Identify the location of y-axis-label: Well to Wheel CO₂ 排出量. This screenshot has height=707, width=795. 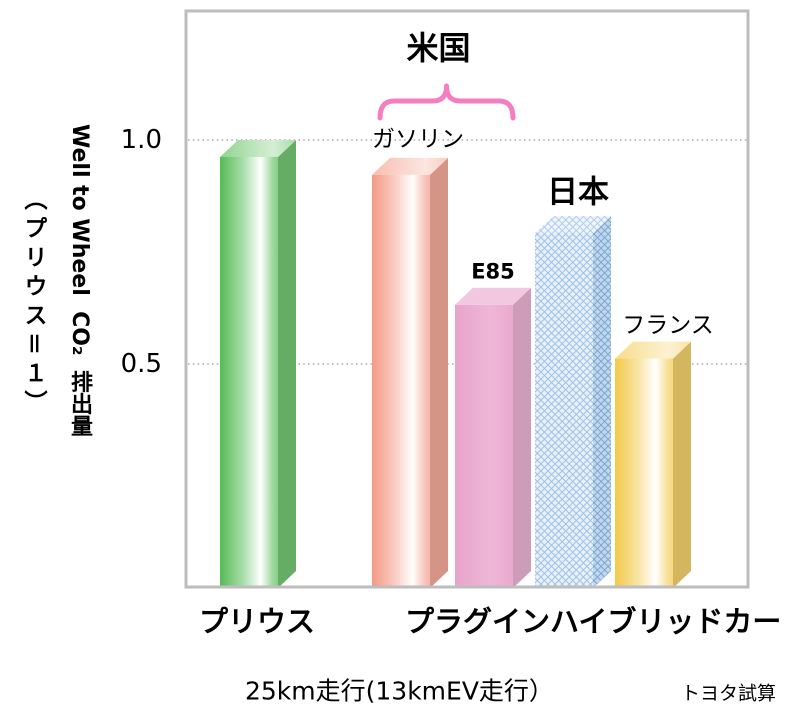
(79, 280).